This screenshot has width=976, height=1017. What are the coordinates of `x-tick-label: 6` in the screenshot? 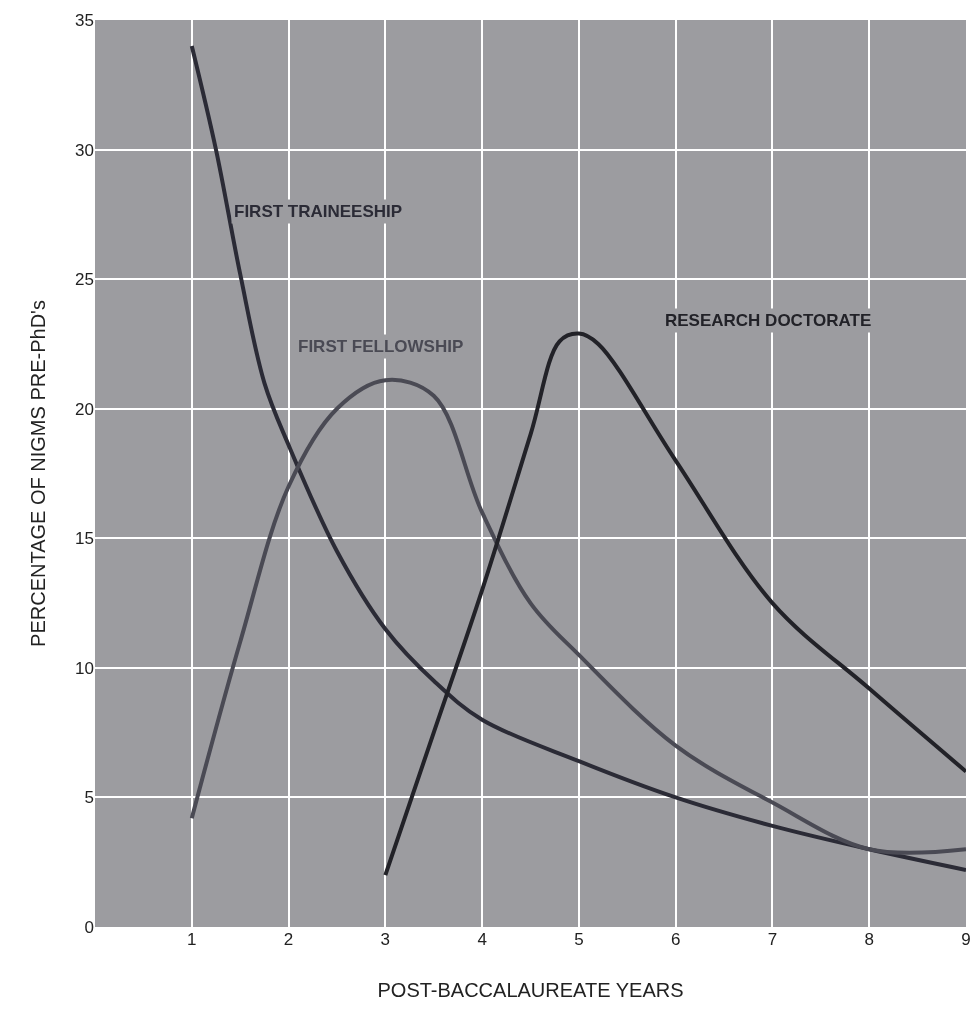 It's located at (675, 939).